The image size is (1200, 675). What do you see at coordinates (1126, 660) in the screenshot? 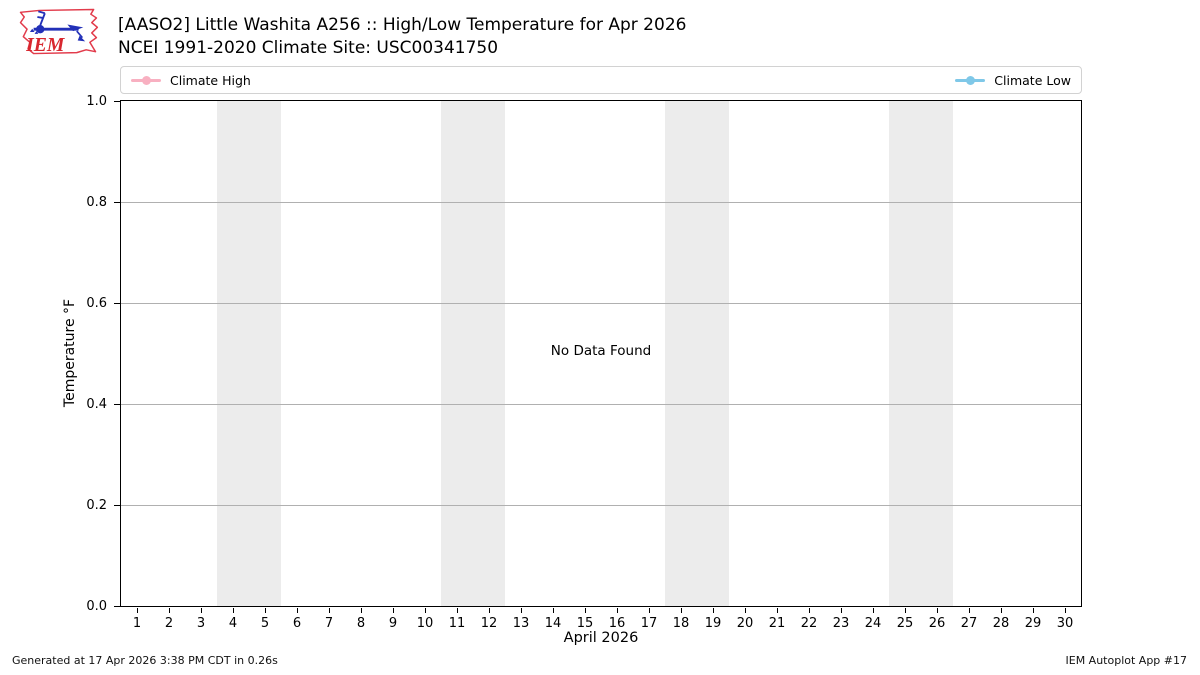
I see `app-credit: IEM Autoplot App #17` at bounding box center [1126, 660].